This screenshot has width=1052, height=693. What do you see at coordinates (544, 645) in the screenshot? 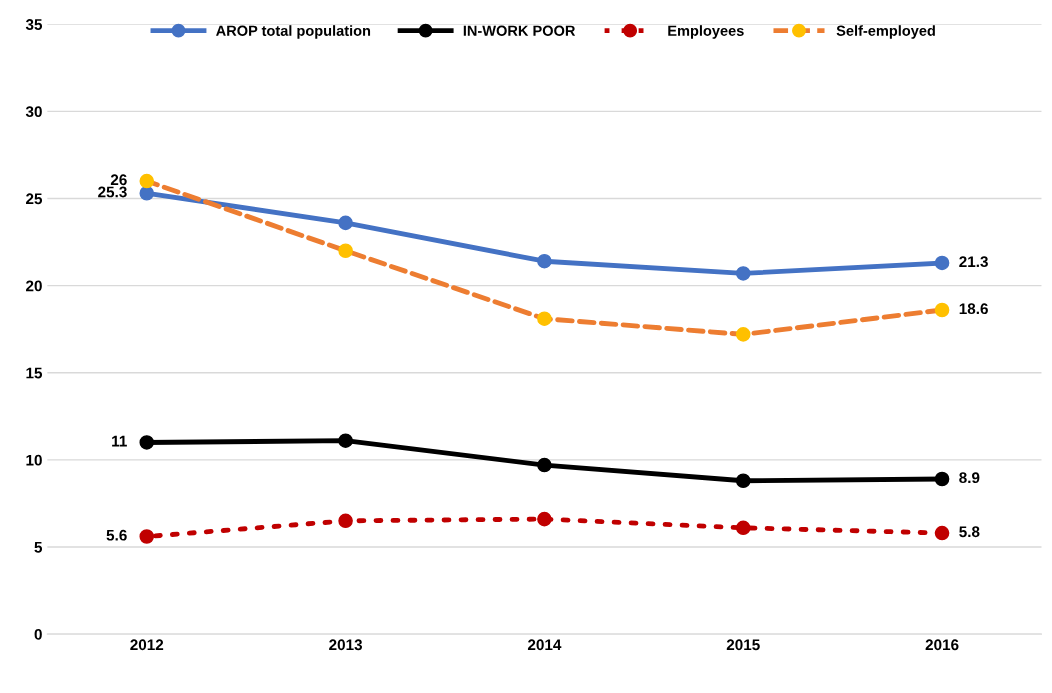
I see `x-tick-label: 2014` at bounding box center [544, 645].